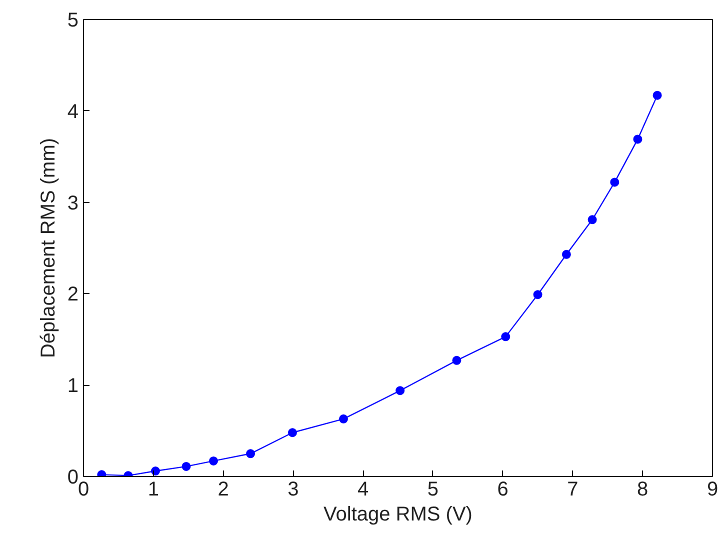  What do you see at coordinates (433, 489) in the screenshot?
I see `x-tick-label: 5` at bounding box center [433, 489].